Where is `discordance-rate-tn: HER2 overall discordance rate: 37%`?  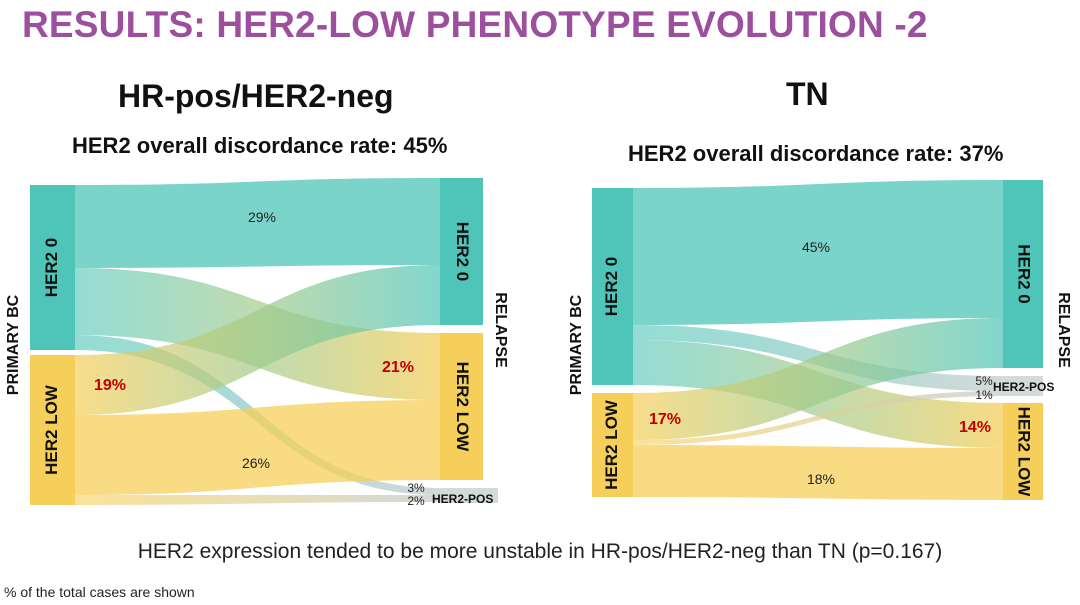
discordance-rate-tn: HER2 overall discordance rate: 37% is located at coordinates (816, 153).